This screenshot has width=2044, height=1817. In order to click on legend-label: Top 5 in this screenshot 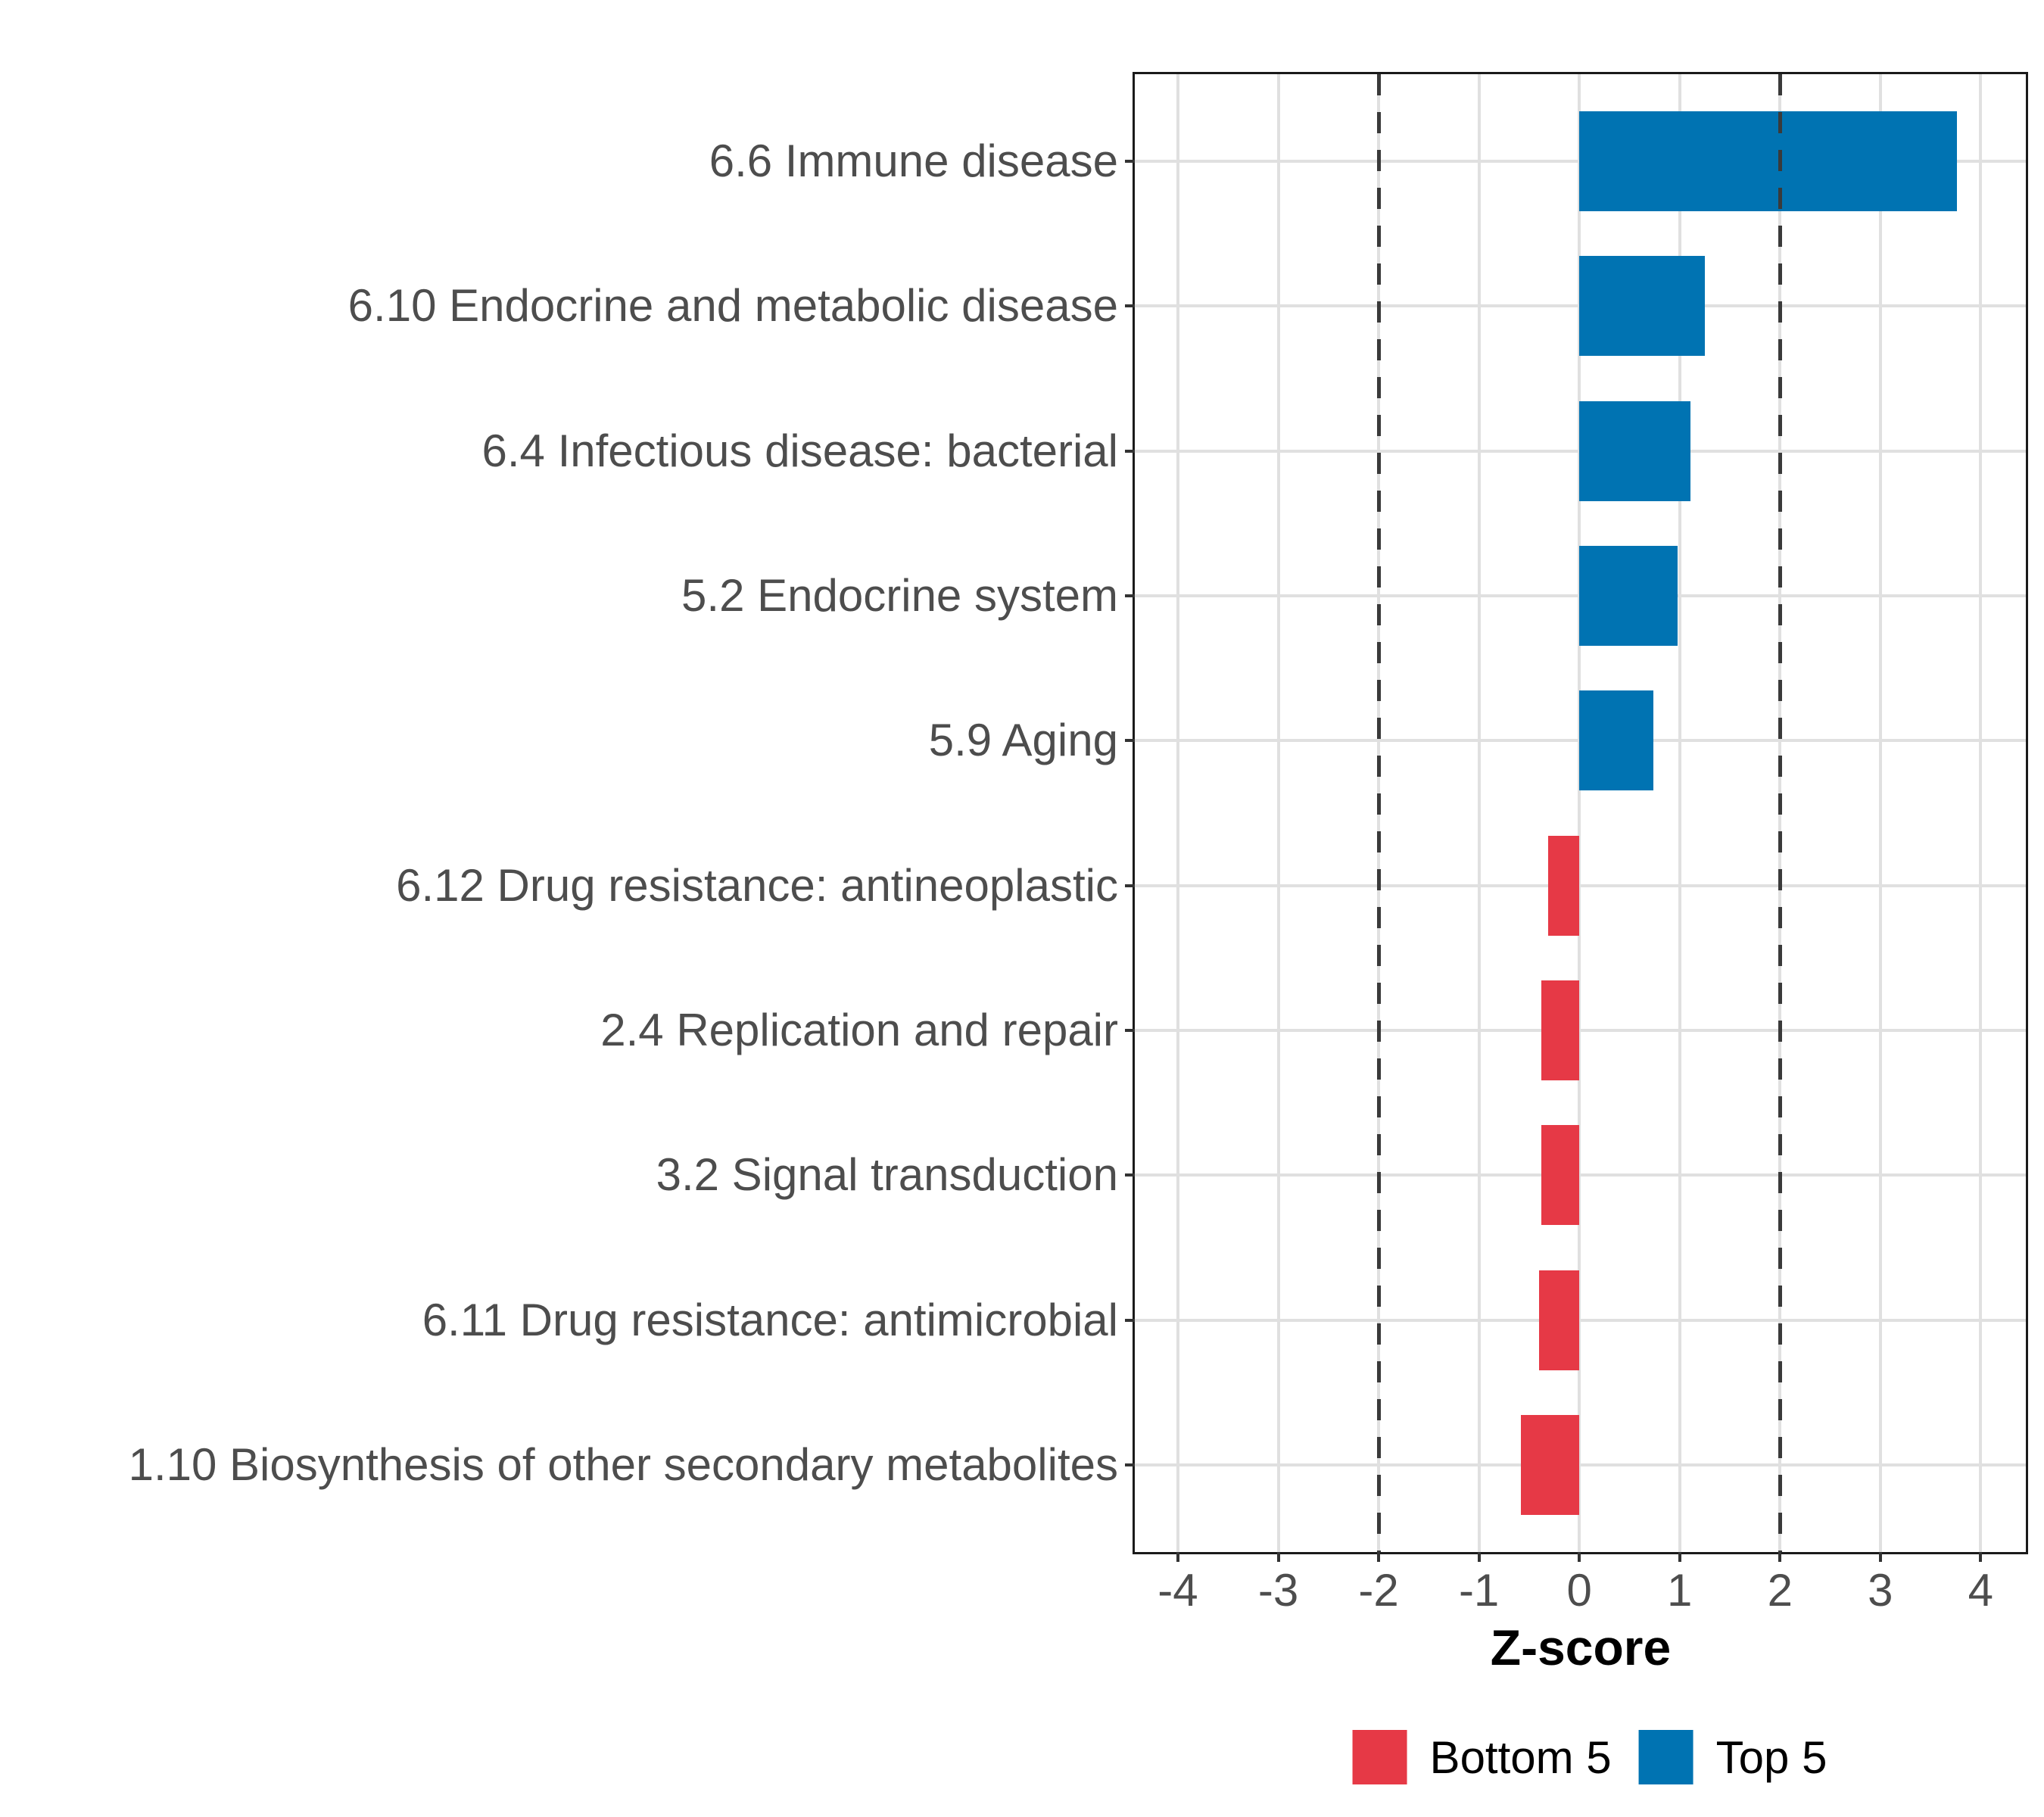, I will do `click(1771, 1757)`.